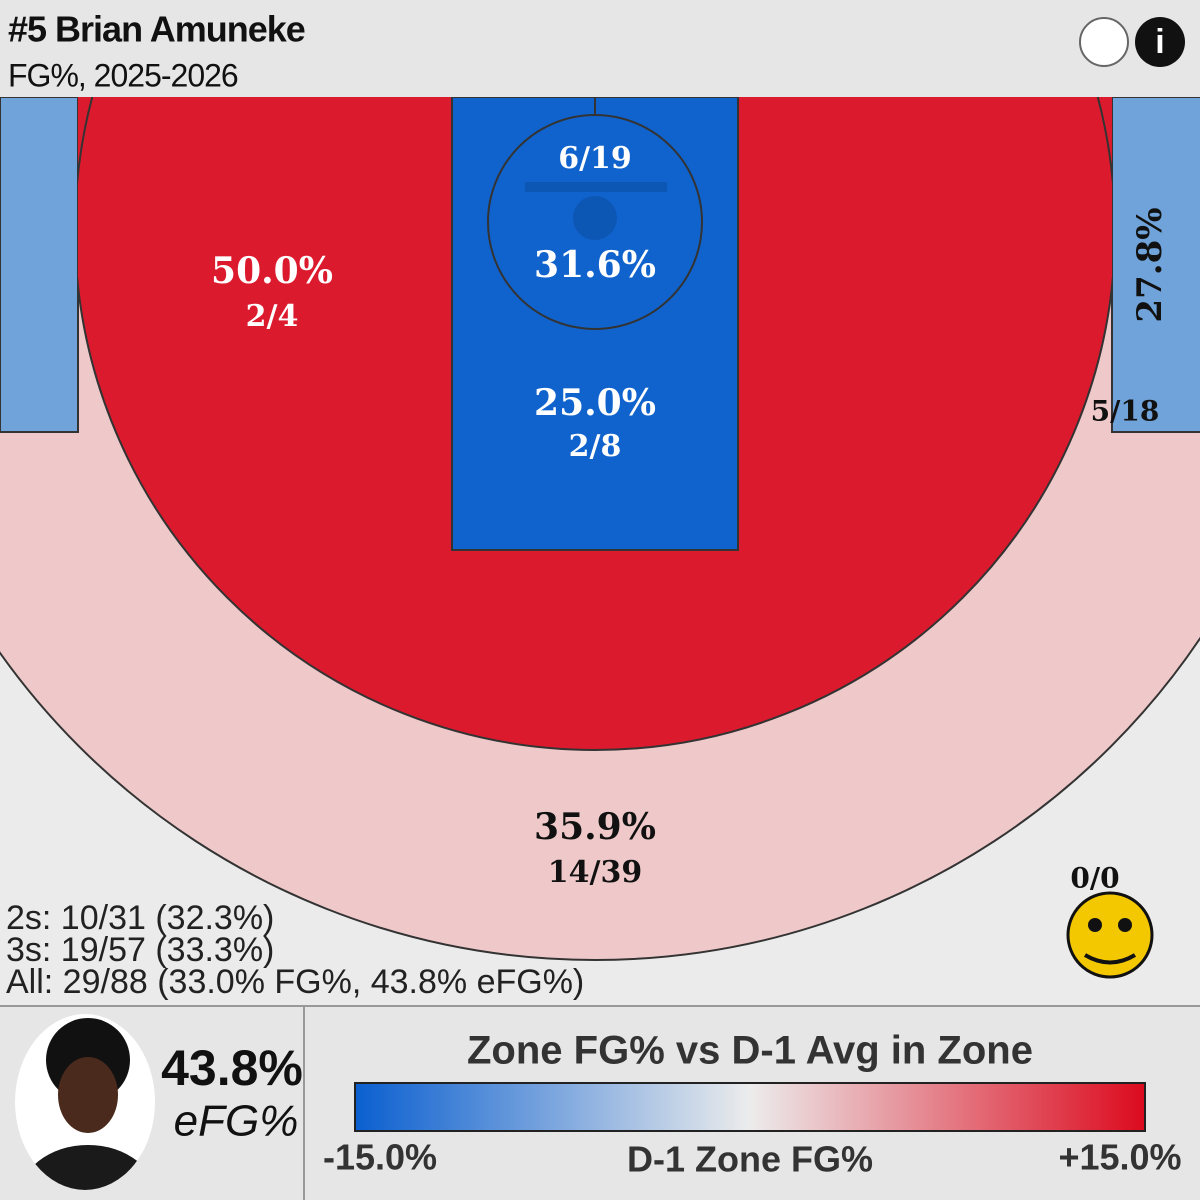 This screenshot has height=1200, width=1200. What do you see at coordinates (1150, 264) in the screenshot?
I see `zone-pct: 27.8%` at bounding box center [1150, 264].